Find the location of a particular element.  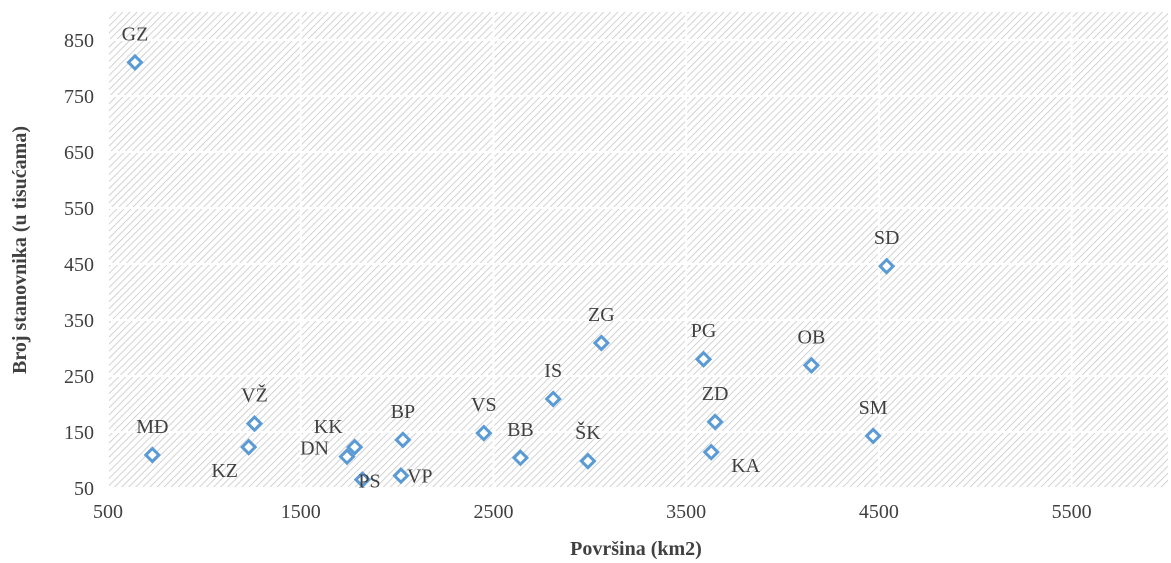

x-tick-label: 5500 is located at coordinates (1072, 512).